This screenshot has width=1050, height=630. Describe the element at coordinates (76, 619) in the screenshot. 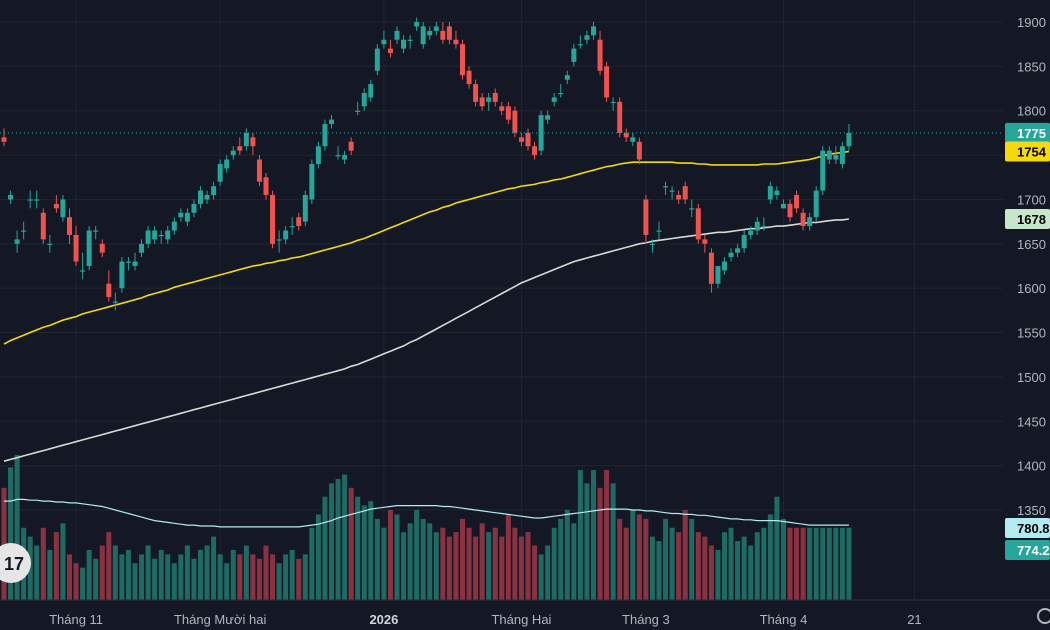

I see `time-tick-label: Tháng 11` at that location.